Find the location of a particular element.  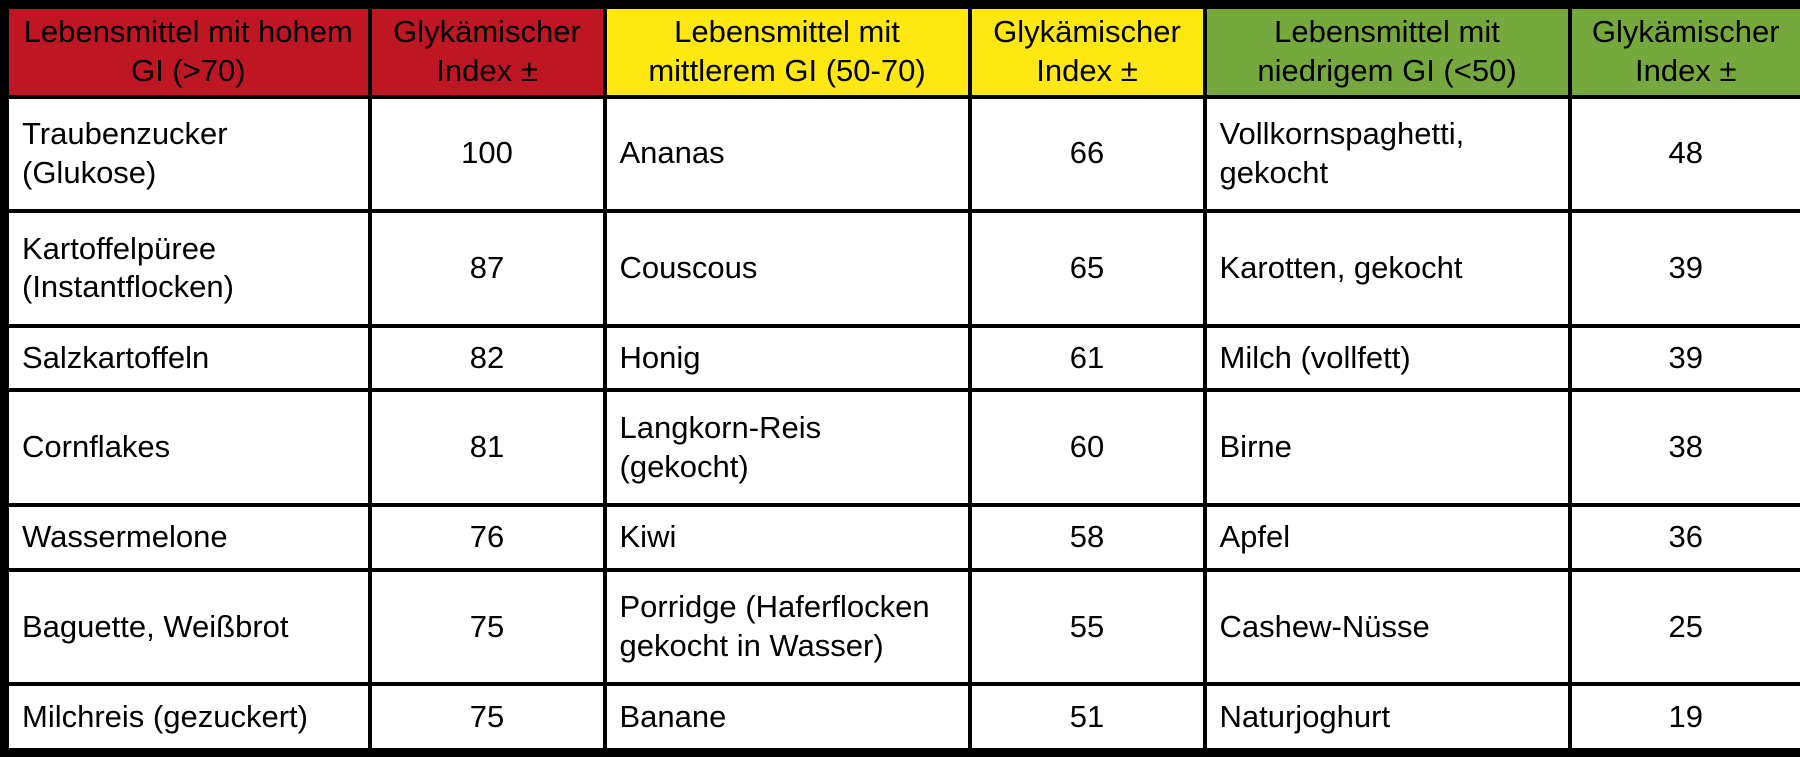

food-name-cell: Couscous is located at coordinates (787, 268).